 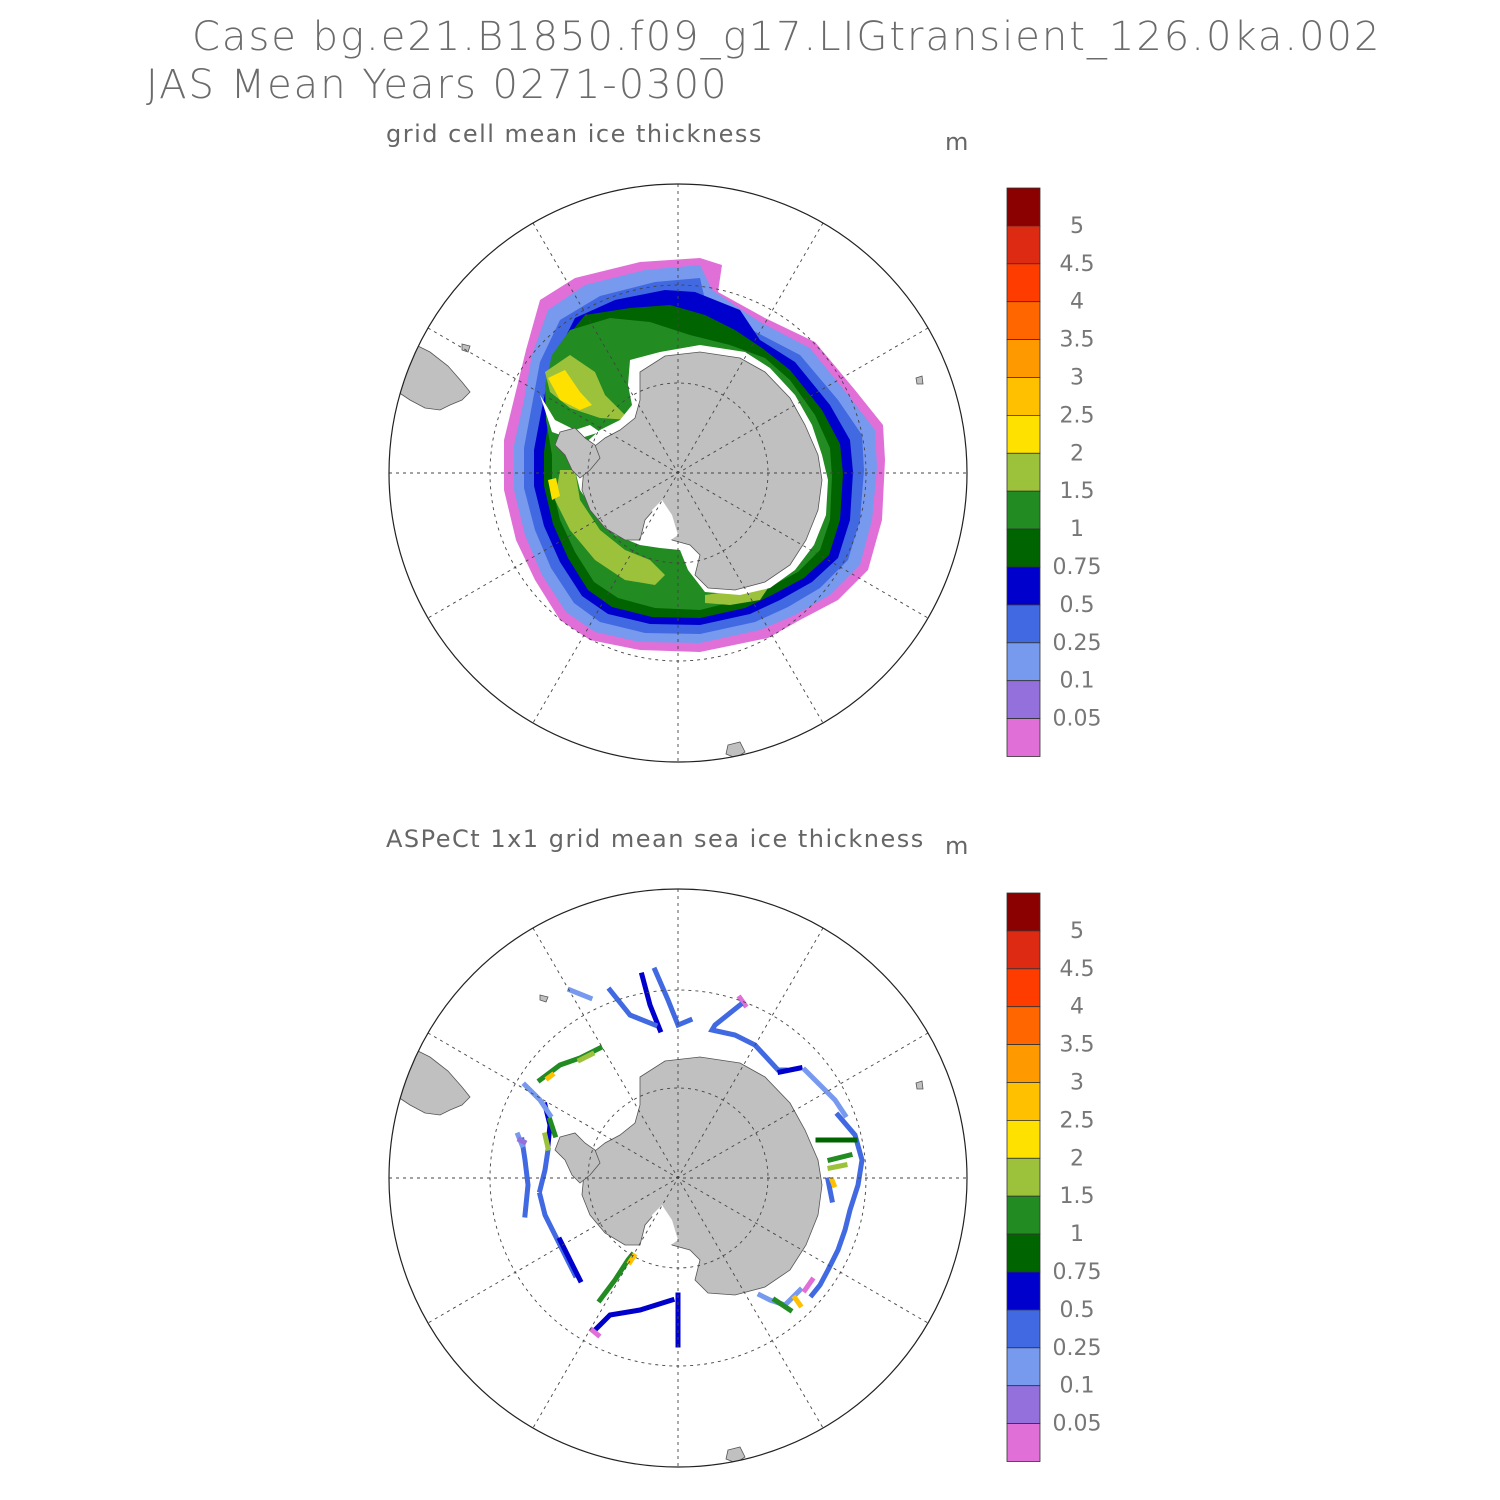 I want to click on map-aspect-ice-thickness, so click(x=678, y=1178).